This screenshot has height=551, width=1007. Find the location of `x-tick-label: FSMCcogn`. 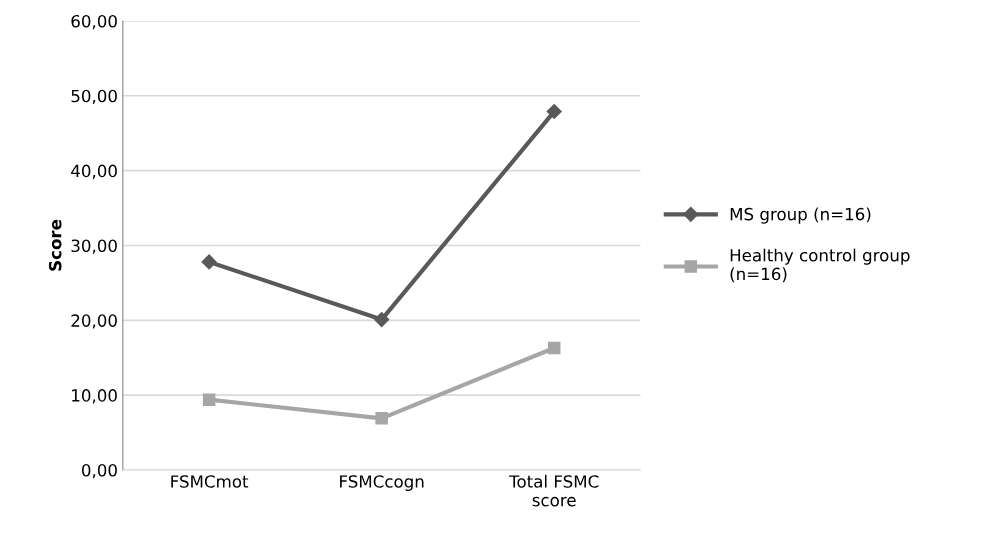

x-tick-label: FSMCcogn is located at coordinates (382, 483).